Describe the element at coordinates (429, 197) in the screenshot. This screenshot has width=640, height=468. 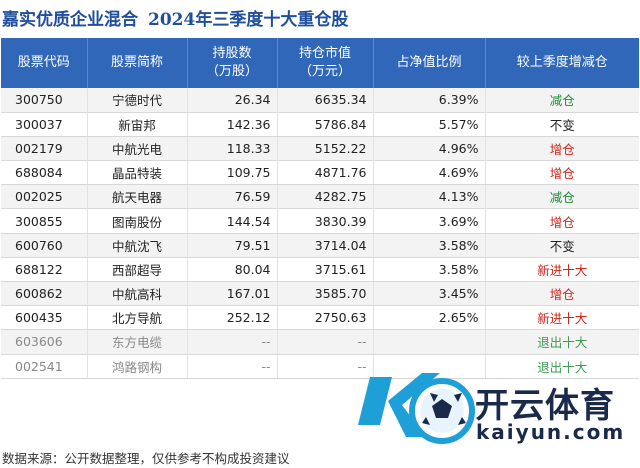
I see `net-value-ratio-cell: 4.13%` at that location.